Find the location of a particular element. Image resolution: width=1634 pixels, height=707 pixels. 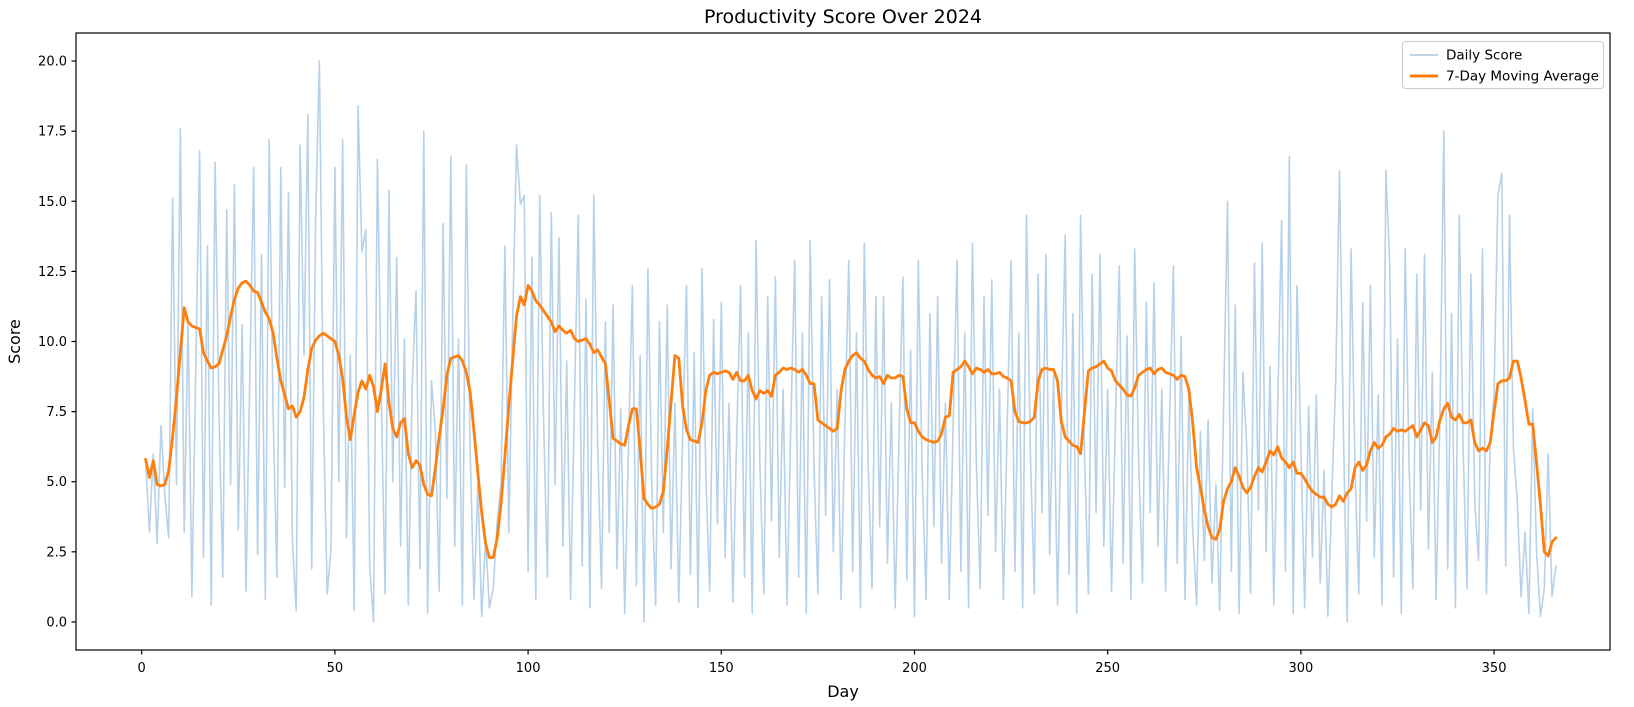

x-tick-label: 350 is located at coordinates (1494, 668).